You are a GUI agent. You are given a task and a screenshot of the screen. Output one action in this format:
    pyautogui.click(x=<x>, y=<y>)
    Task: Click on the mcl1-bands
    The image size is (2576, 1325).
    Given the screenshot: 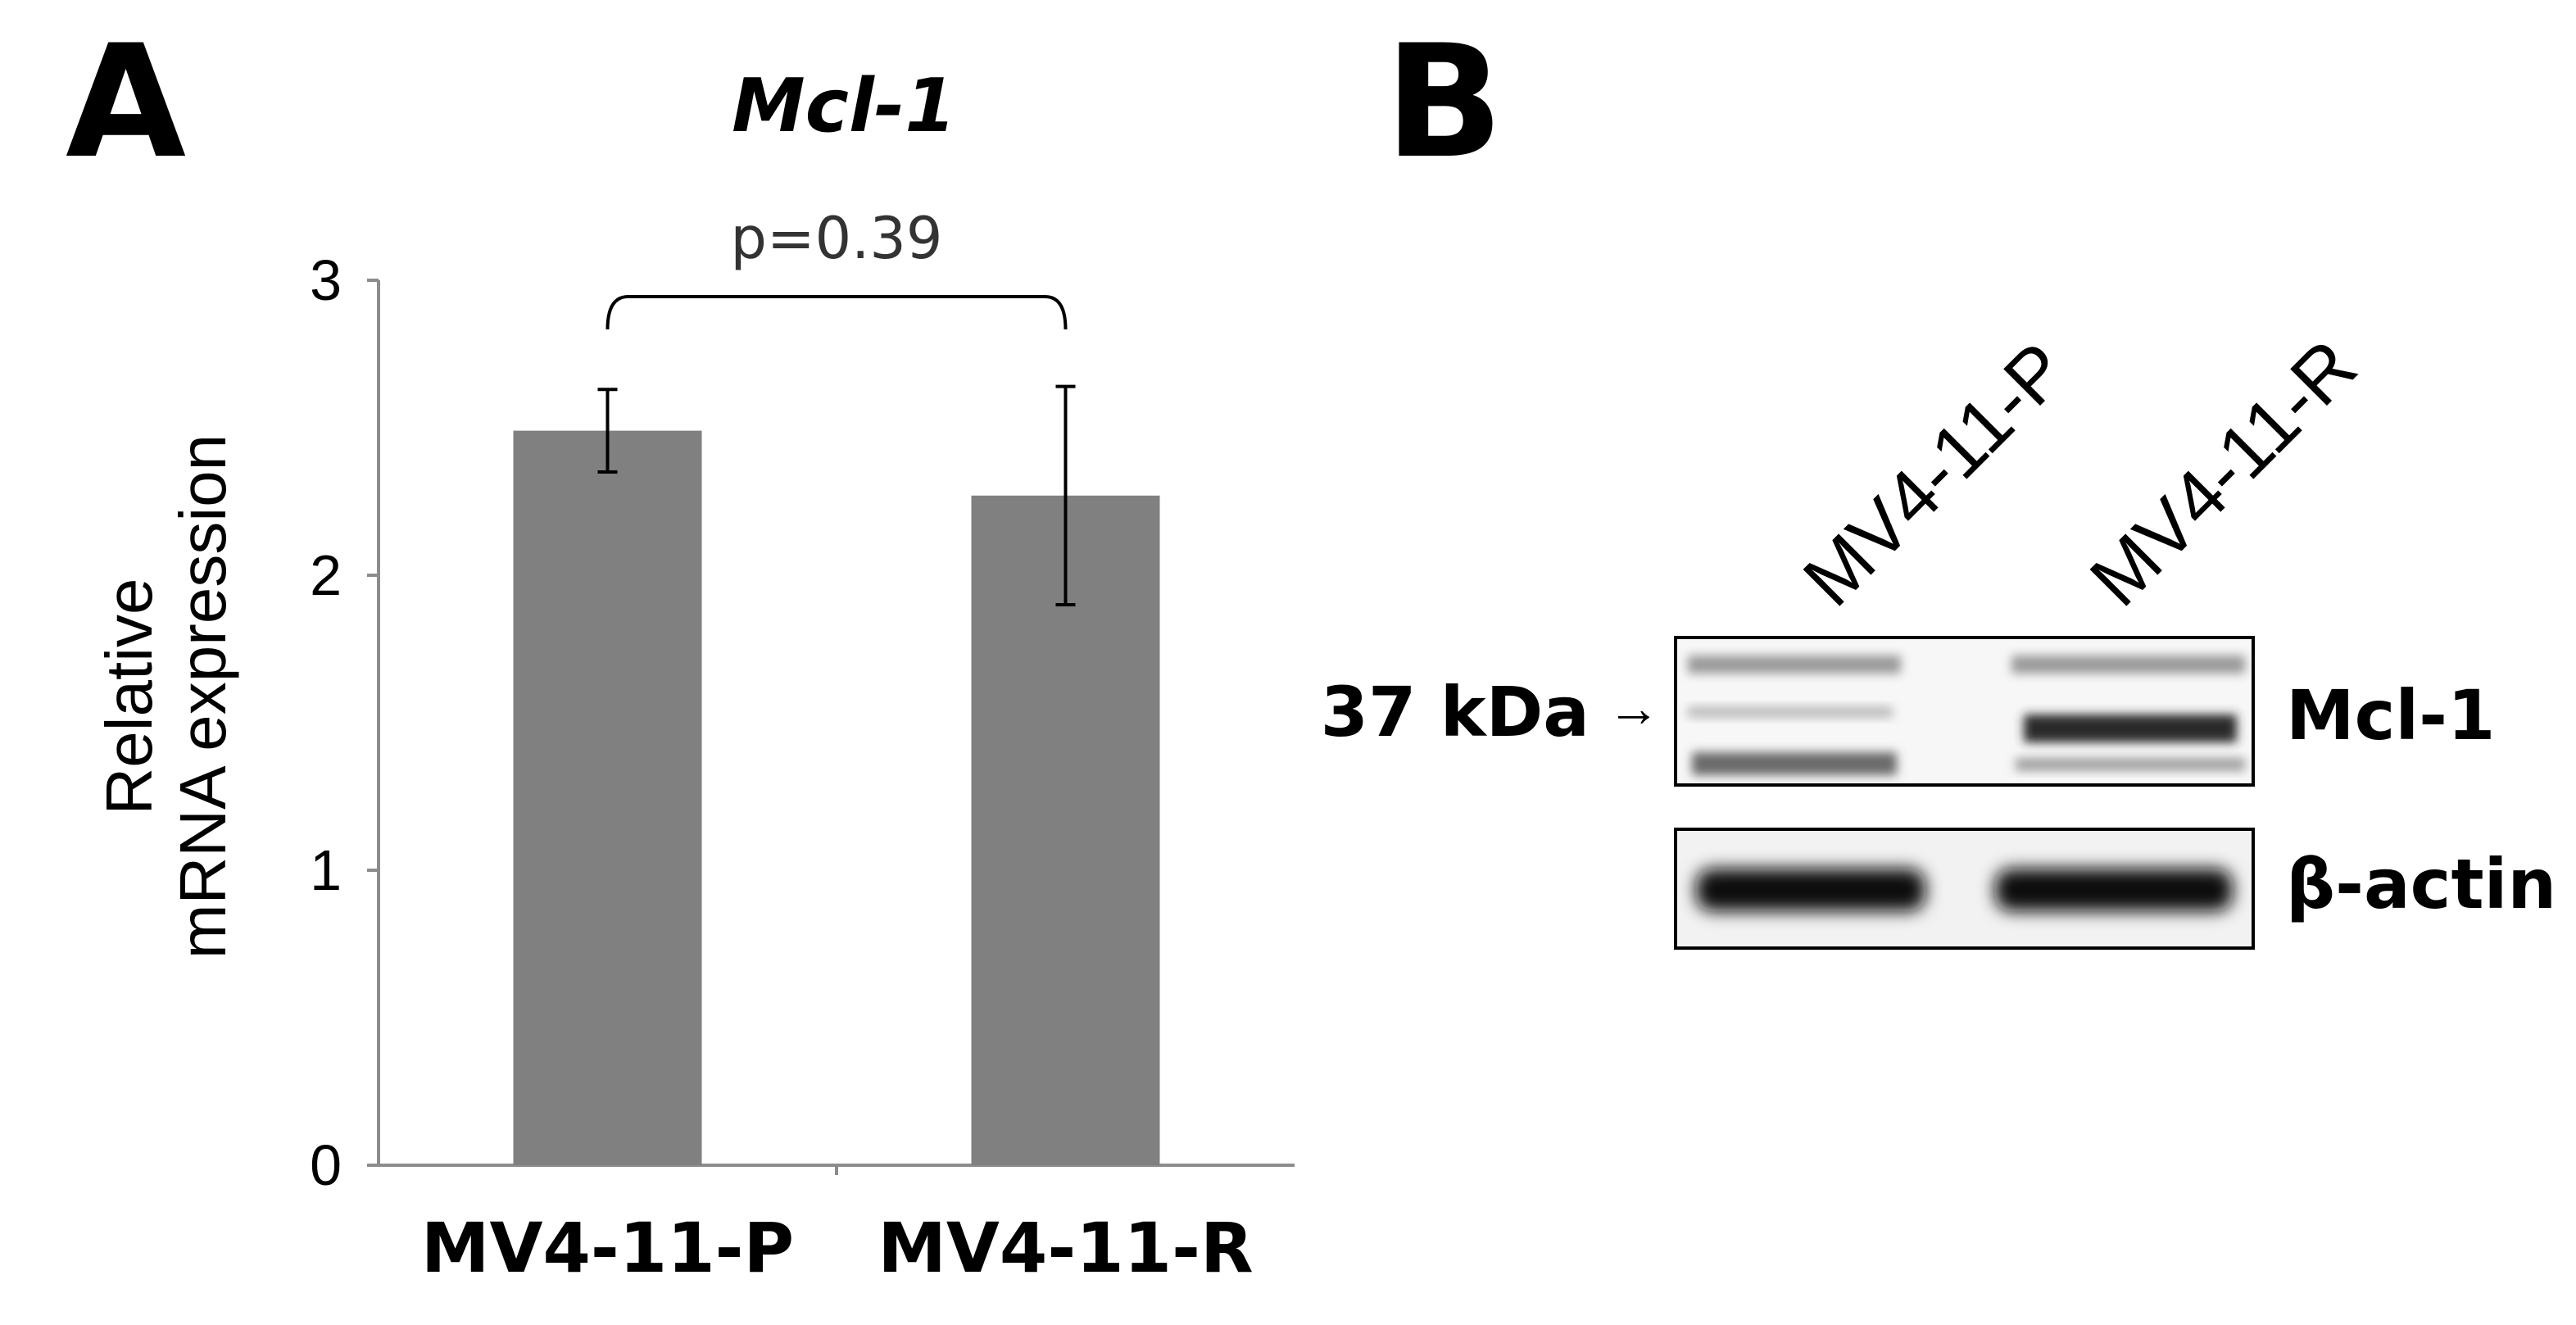 What is the action you would take?
    pyautogui.click(x=1967, y=715)
    